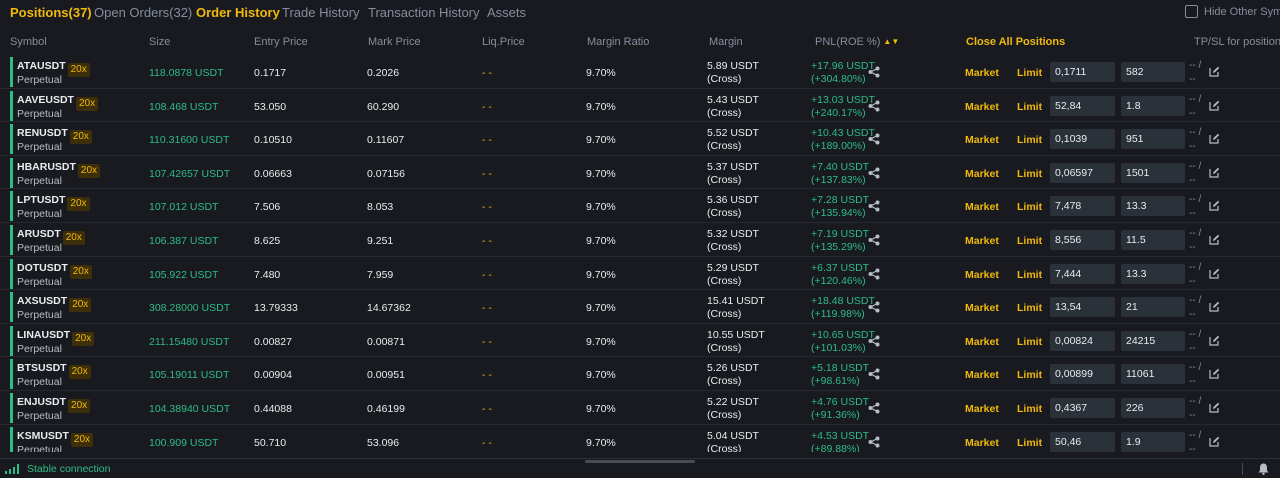 The image size is (1280, 478). What do you see at coordinates (160, 42) in the screenshot?
I see `col-size: Size` at bounding box center [160, 42].